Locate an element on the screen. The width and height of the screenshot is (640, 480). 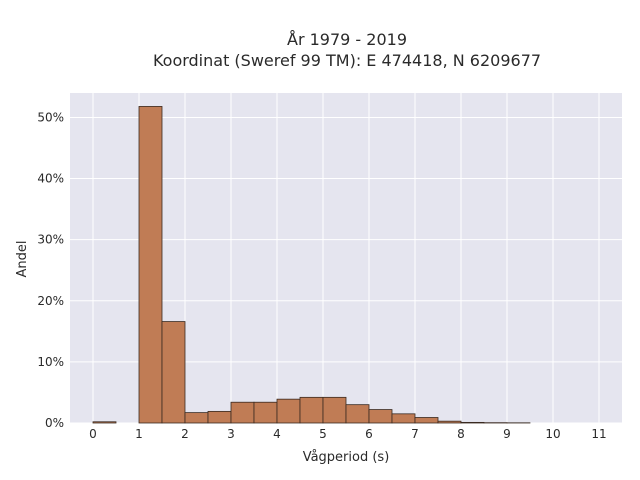
y-tick-label: 0% is located at coordinates (54, 423).